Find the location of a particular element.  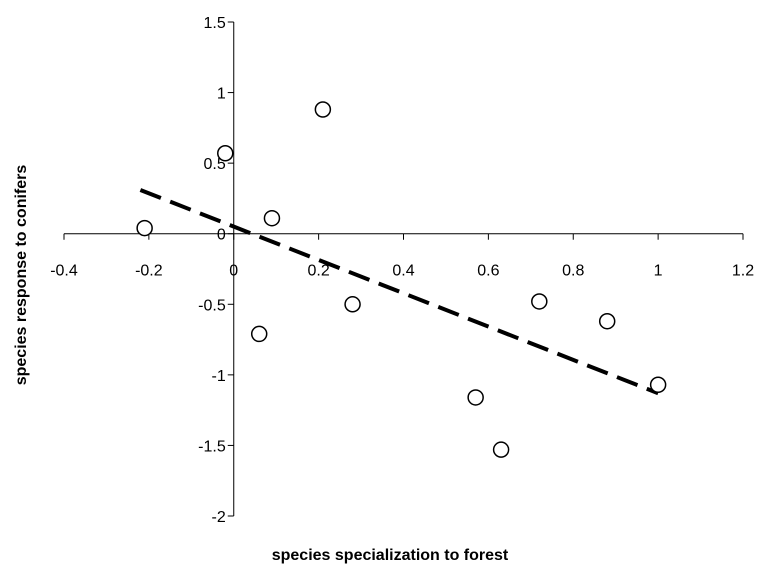

x-ticks: -0.4 -0.2 0 0.2 0.4 0.6 0.8 1 1.2 is located at coordinates (402, 256).